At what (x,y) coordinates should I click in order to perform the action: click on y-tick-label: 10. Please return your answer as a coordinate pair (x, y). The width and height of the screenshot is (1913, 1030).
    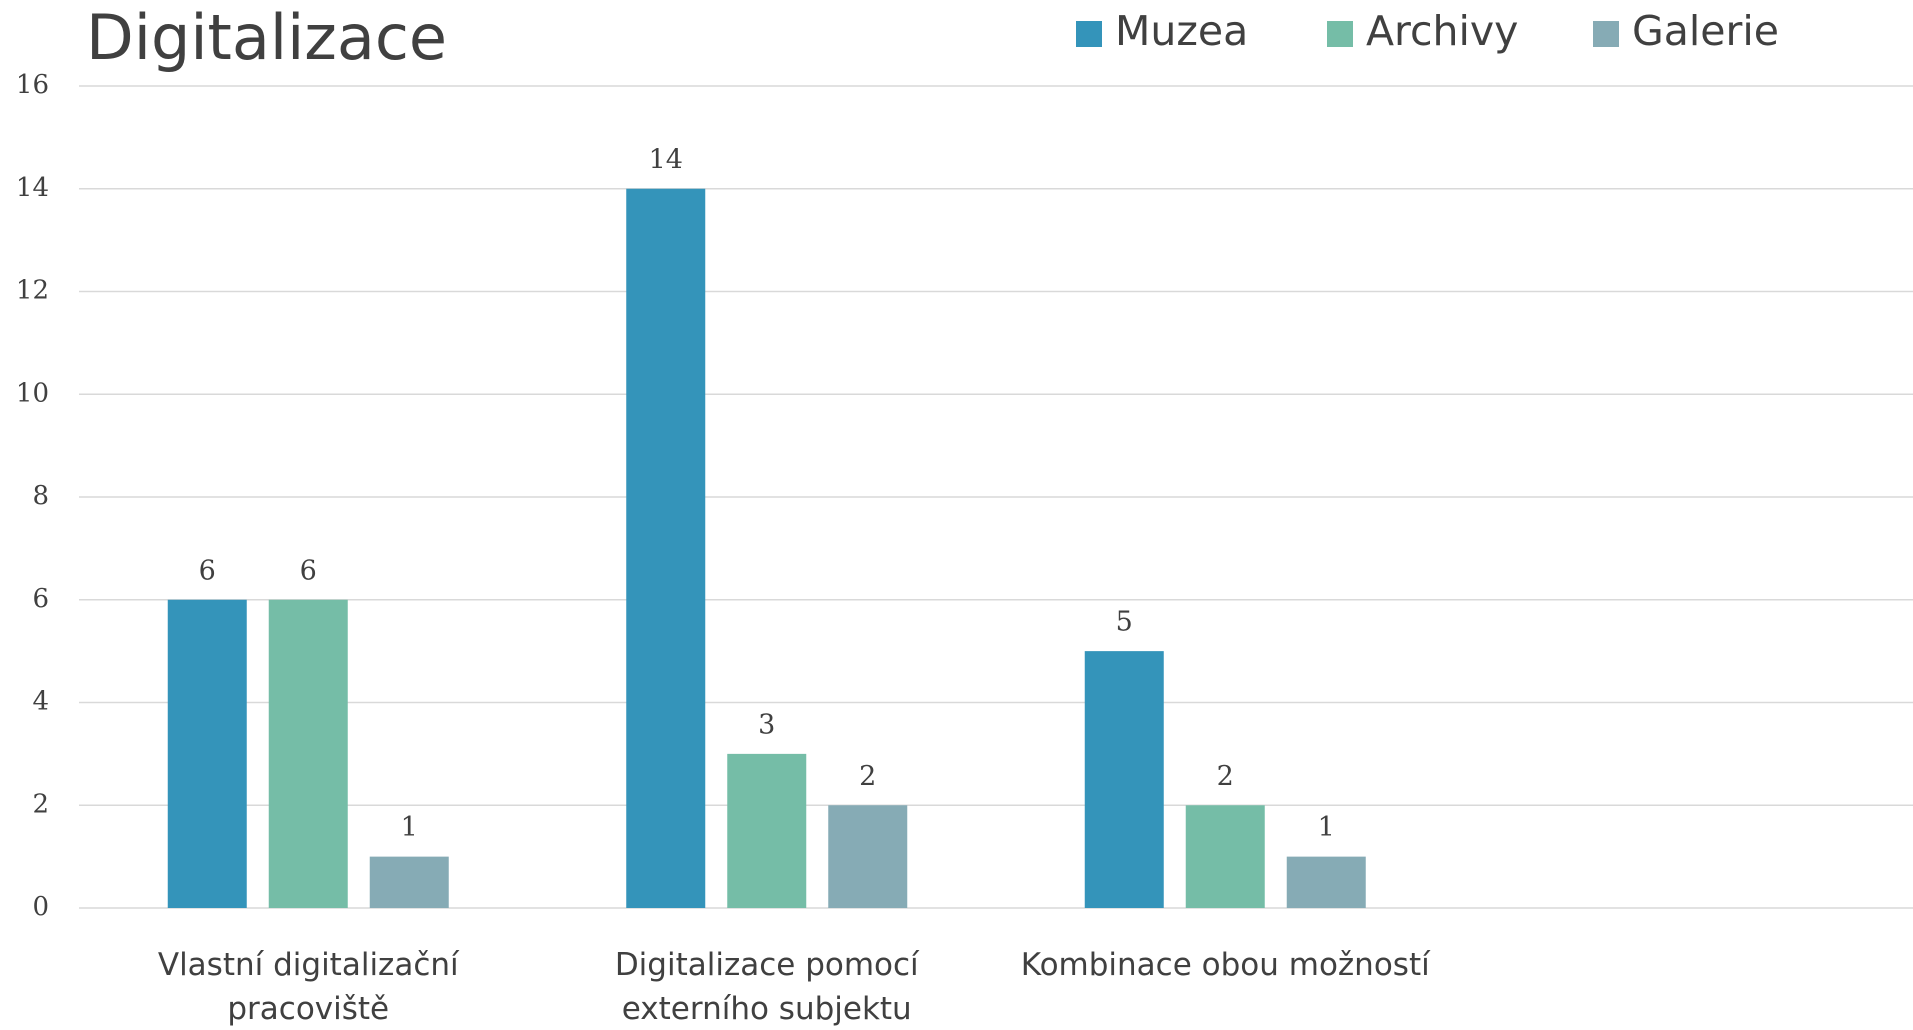
    Looking at the image, I should click on (32, 393).